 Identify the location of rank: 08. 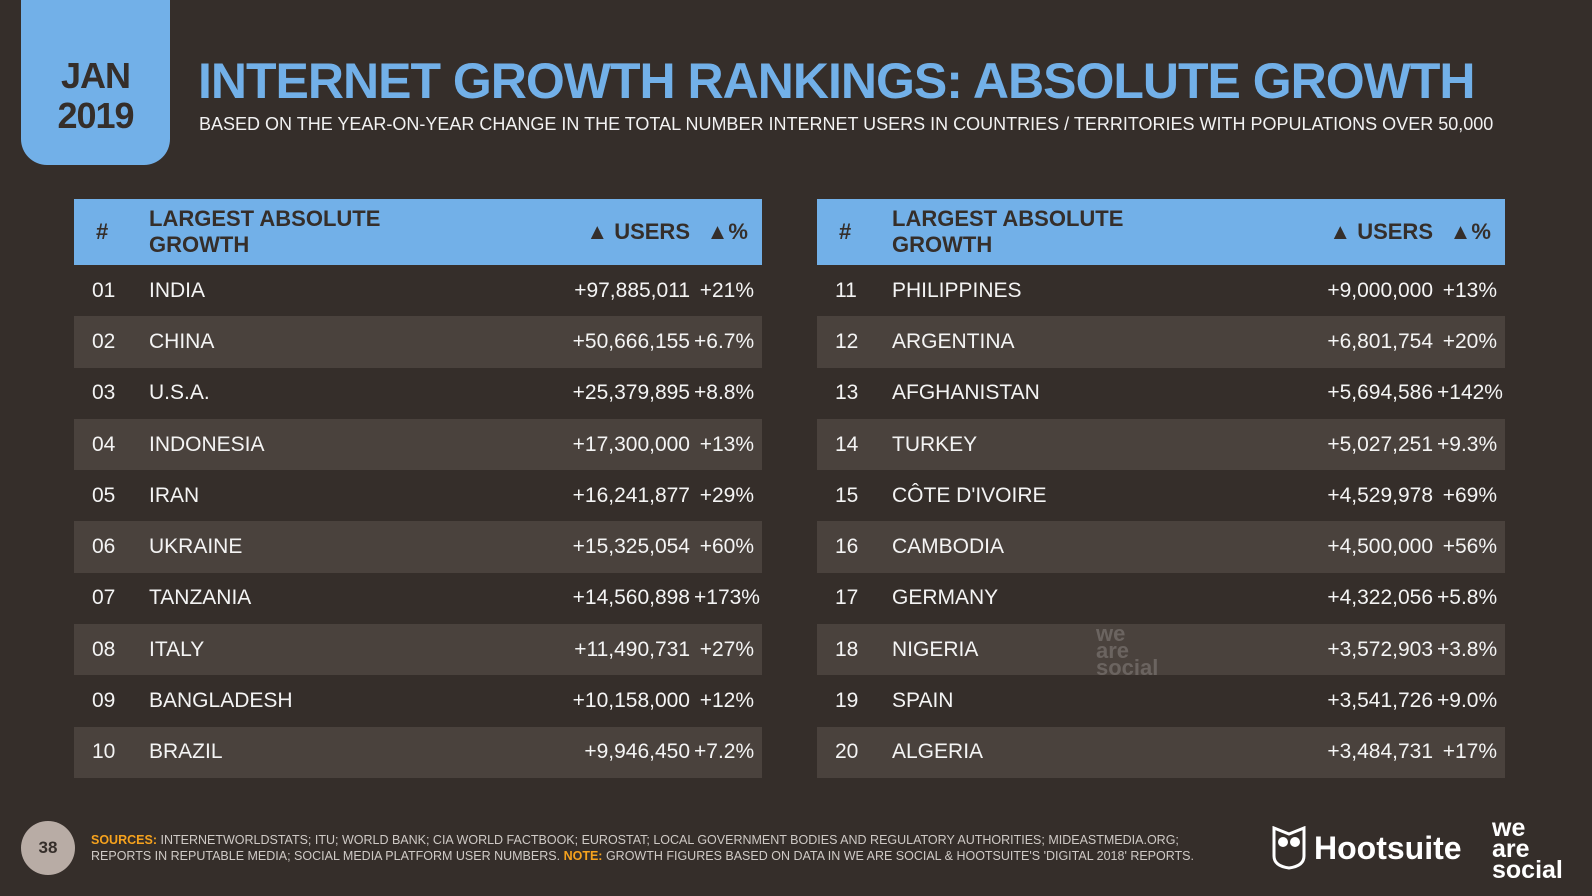
(104, 649).